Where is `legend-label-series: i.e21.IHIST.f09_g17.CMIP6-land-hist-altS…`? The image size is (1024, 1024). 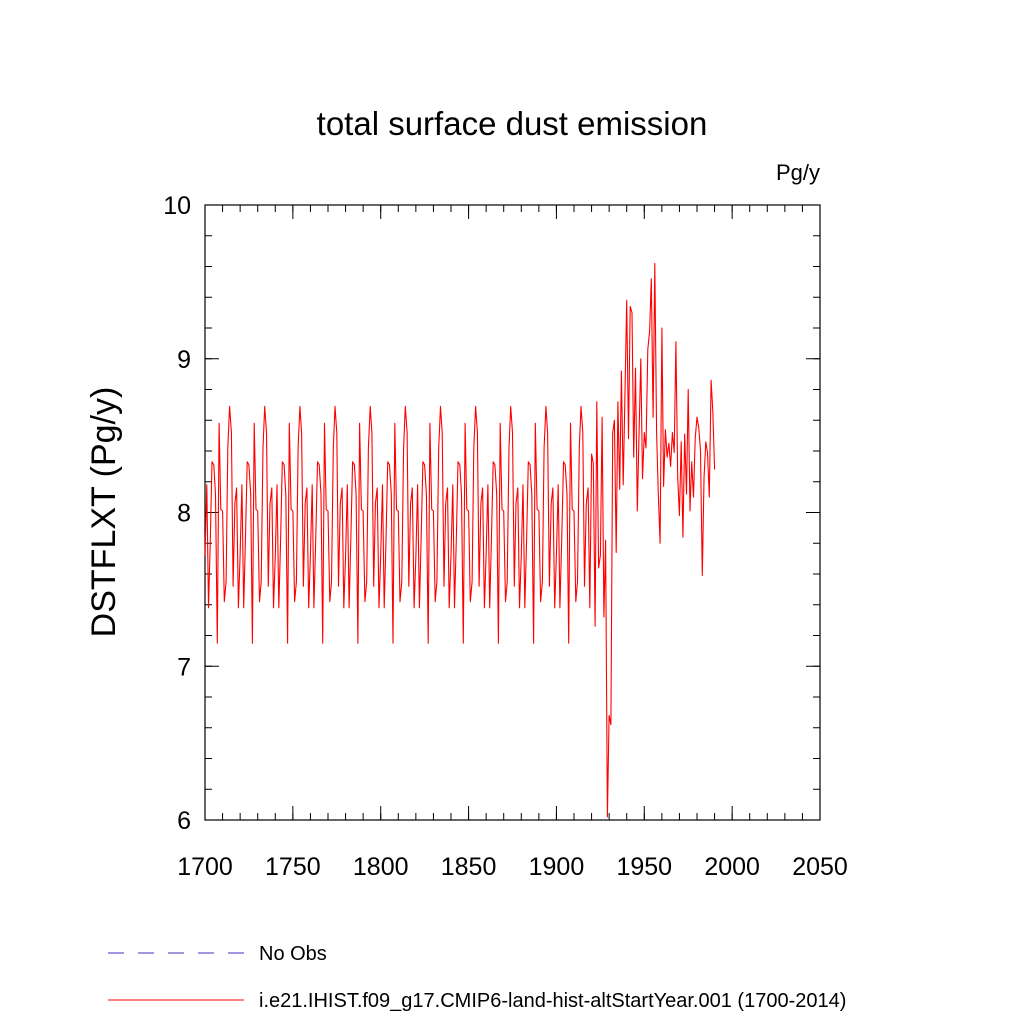
legend-label-series: i.e21.IHIST.f09_g17.CMIP6-land-hist-altS… is located at coordinates (552, 1001).